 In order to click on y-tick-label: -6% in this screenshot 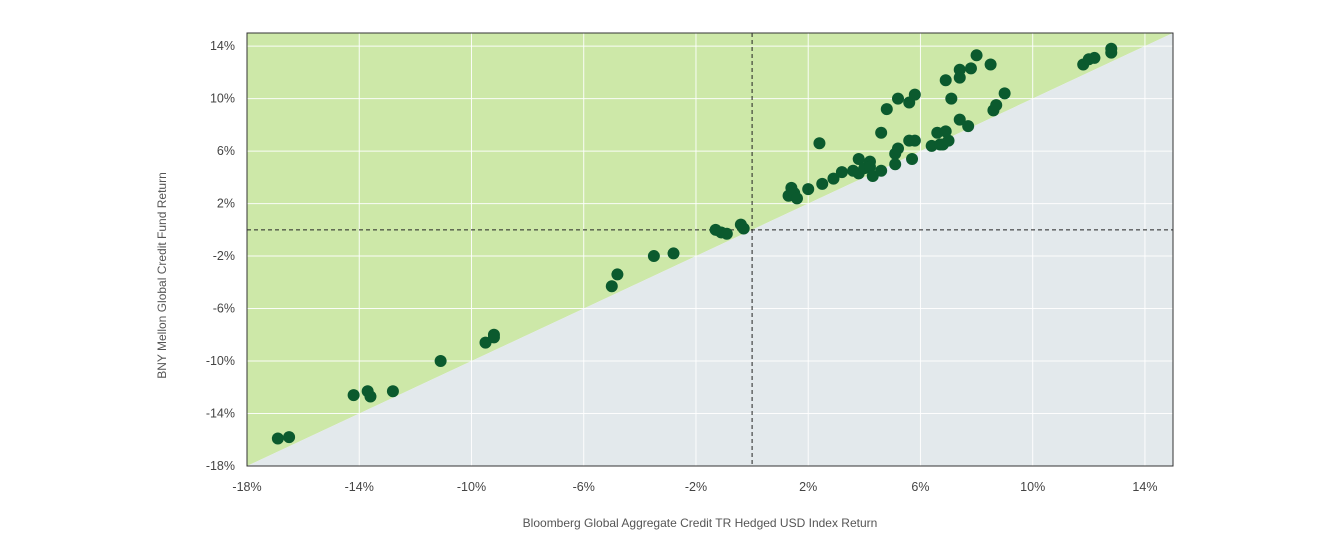, I will do `click(224, 309)`.